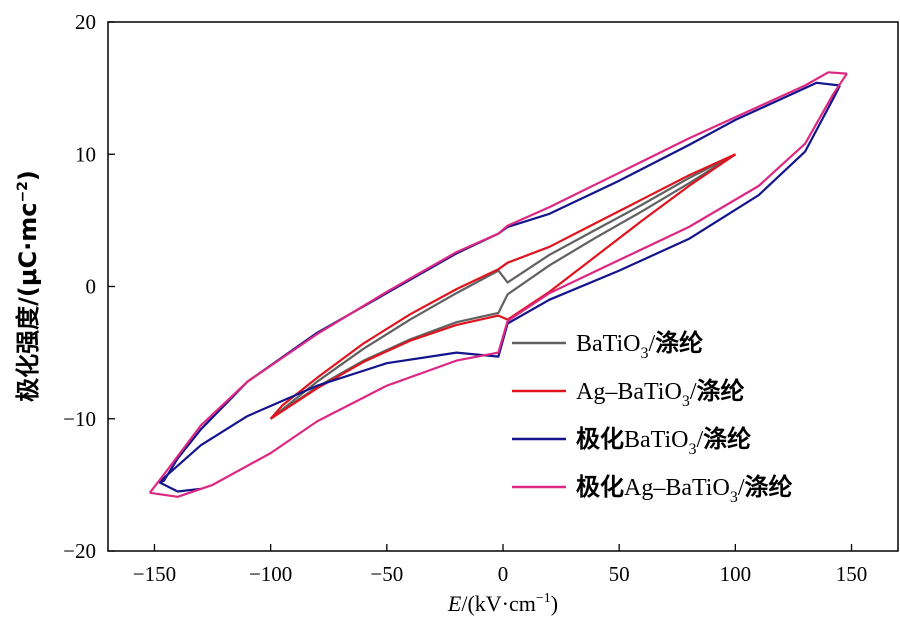 This screenshot has height=627, width=900. I want to click on x-tick-label: −150, so click(154, 574).